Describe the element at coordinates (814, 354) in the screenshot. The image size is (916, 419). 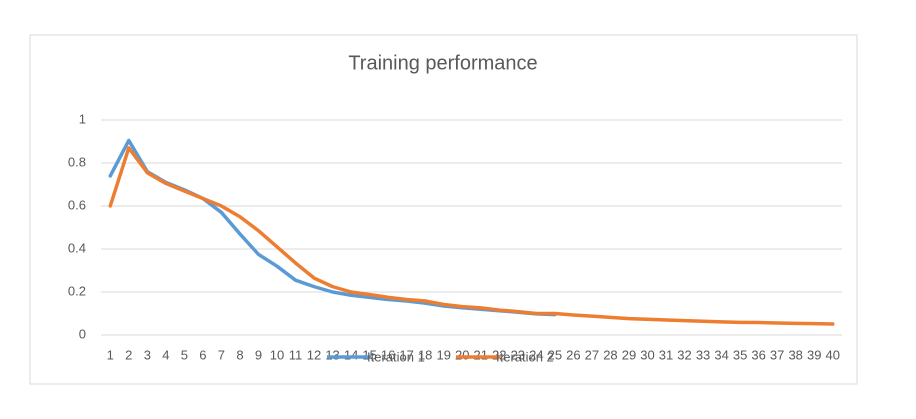
I see `x-tick-label: 39` at that location.